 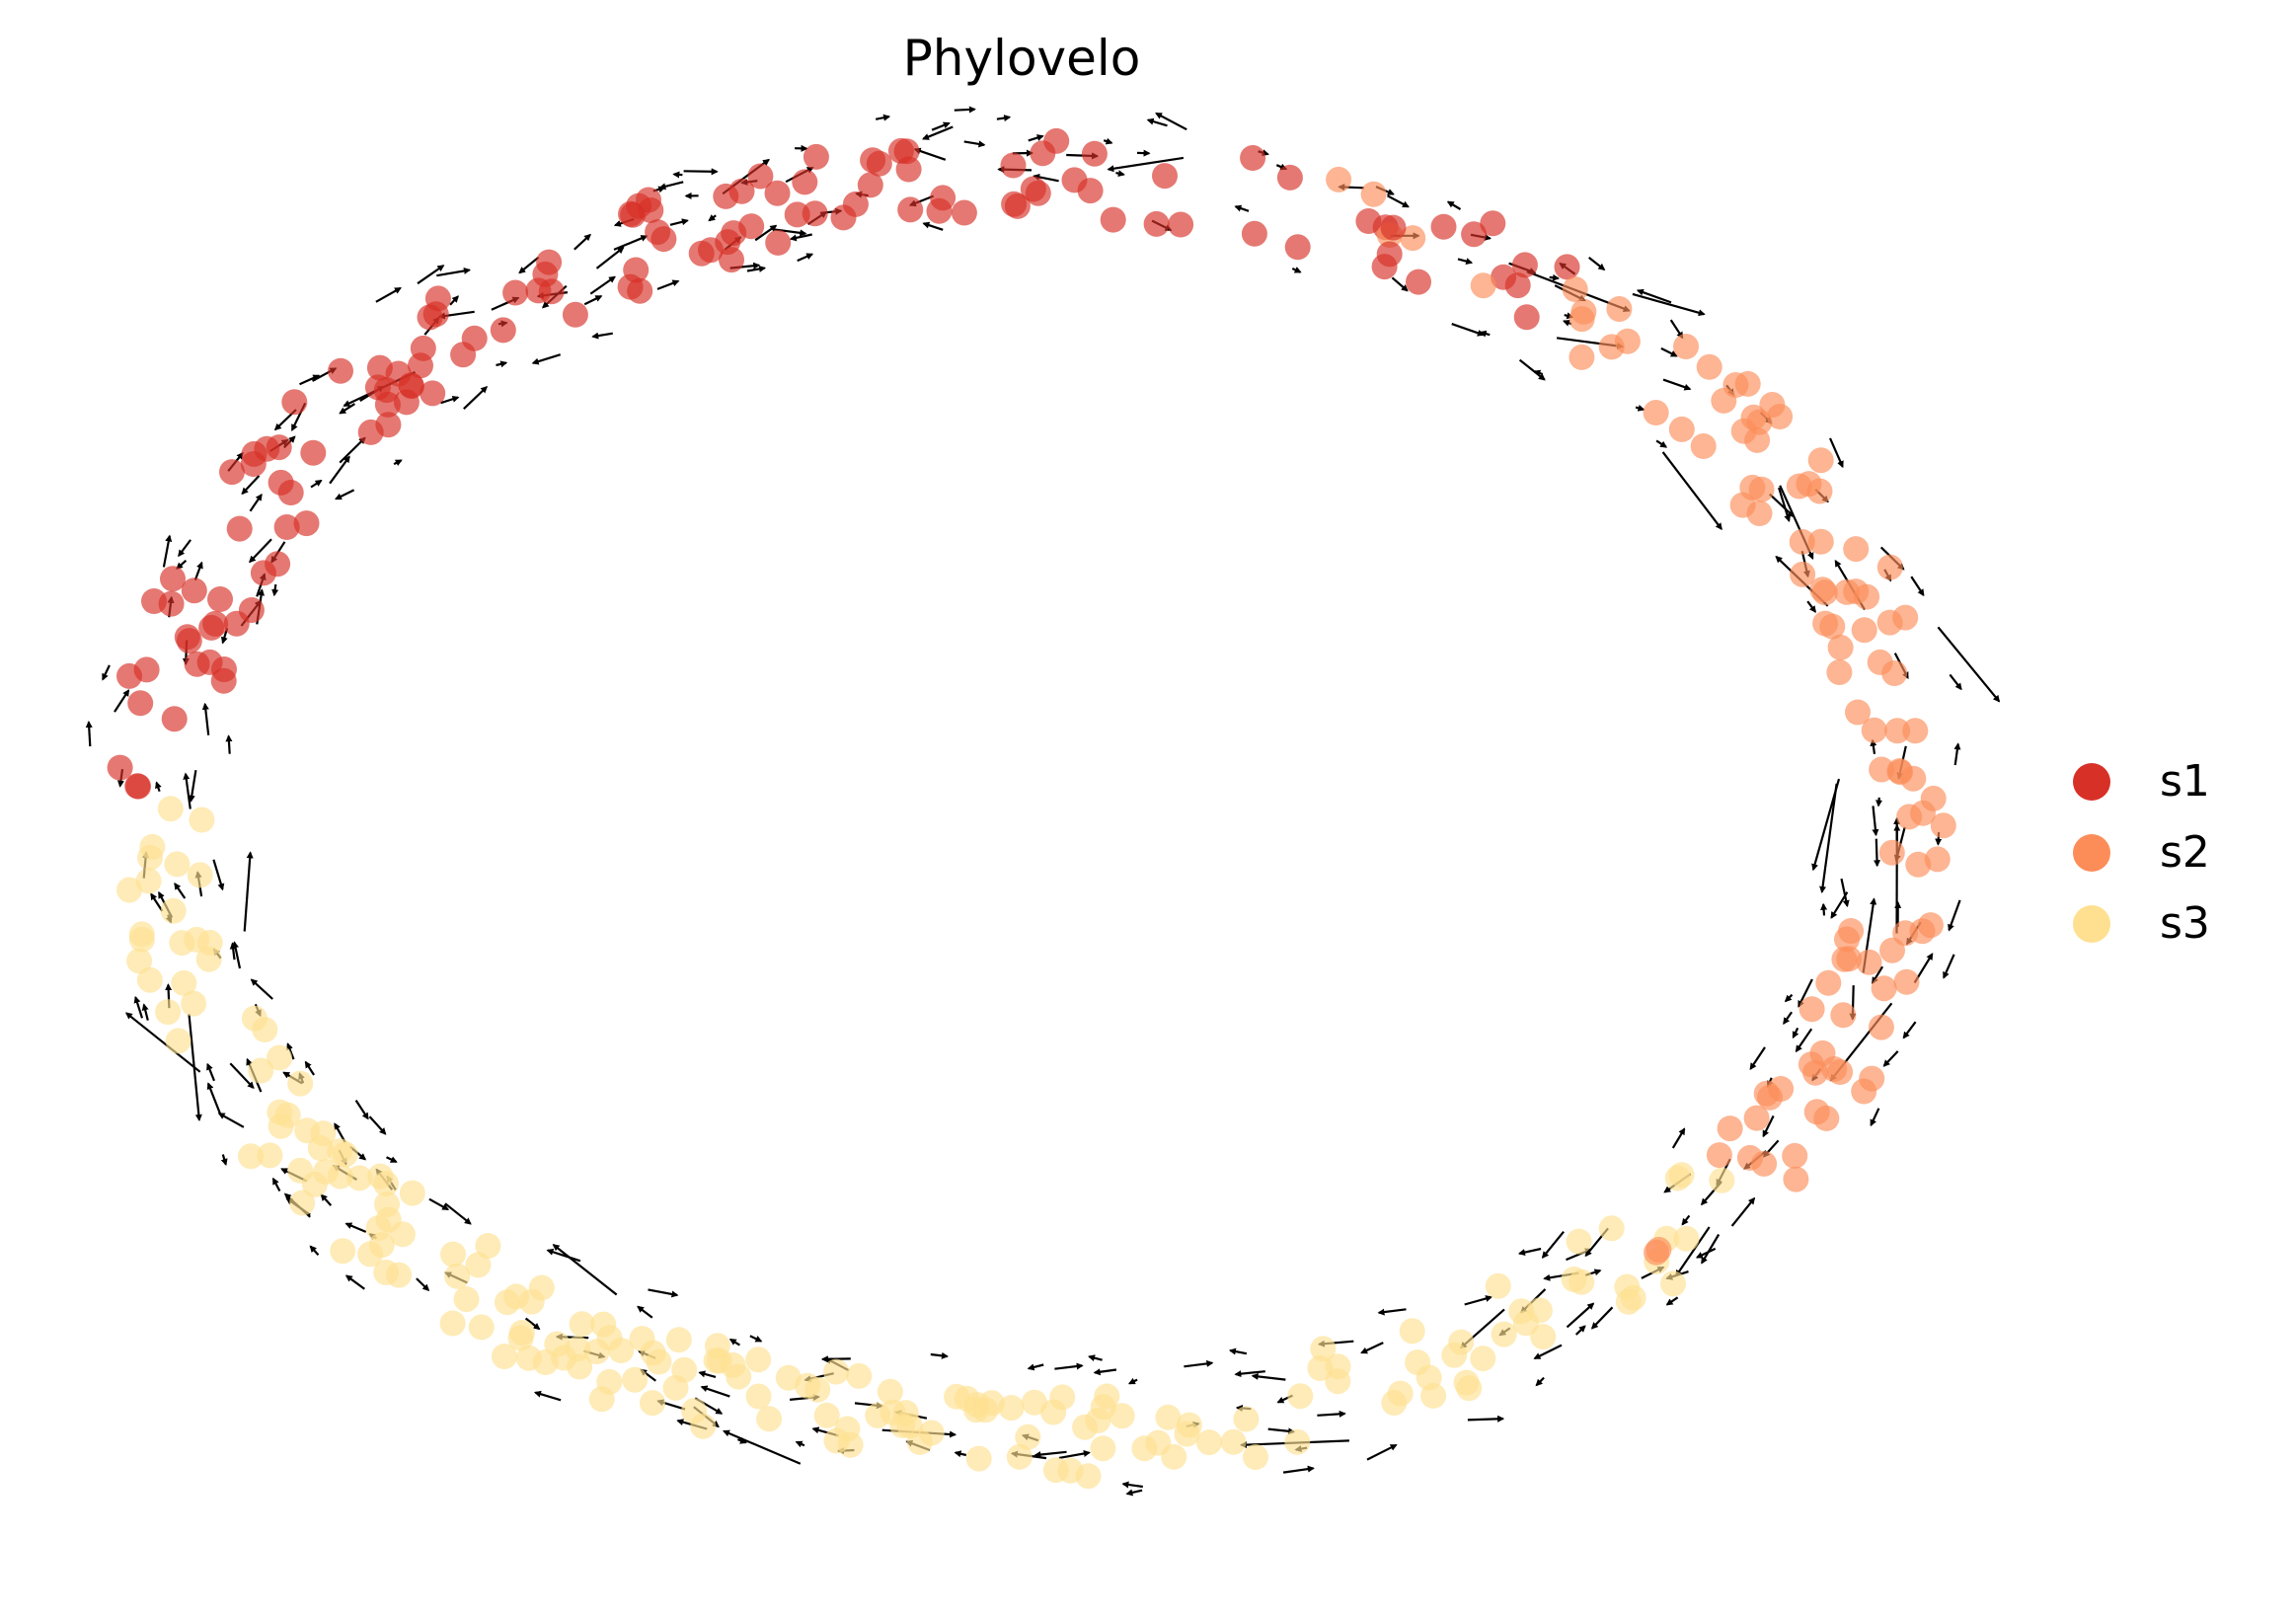 I want to click on legend-label-s2: s2, so click(x=2185, y=853).